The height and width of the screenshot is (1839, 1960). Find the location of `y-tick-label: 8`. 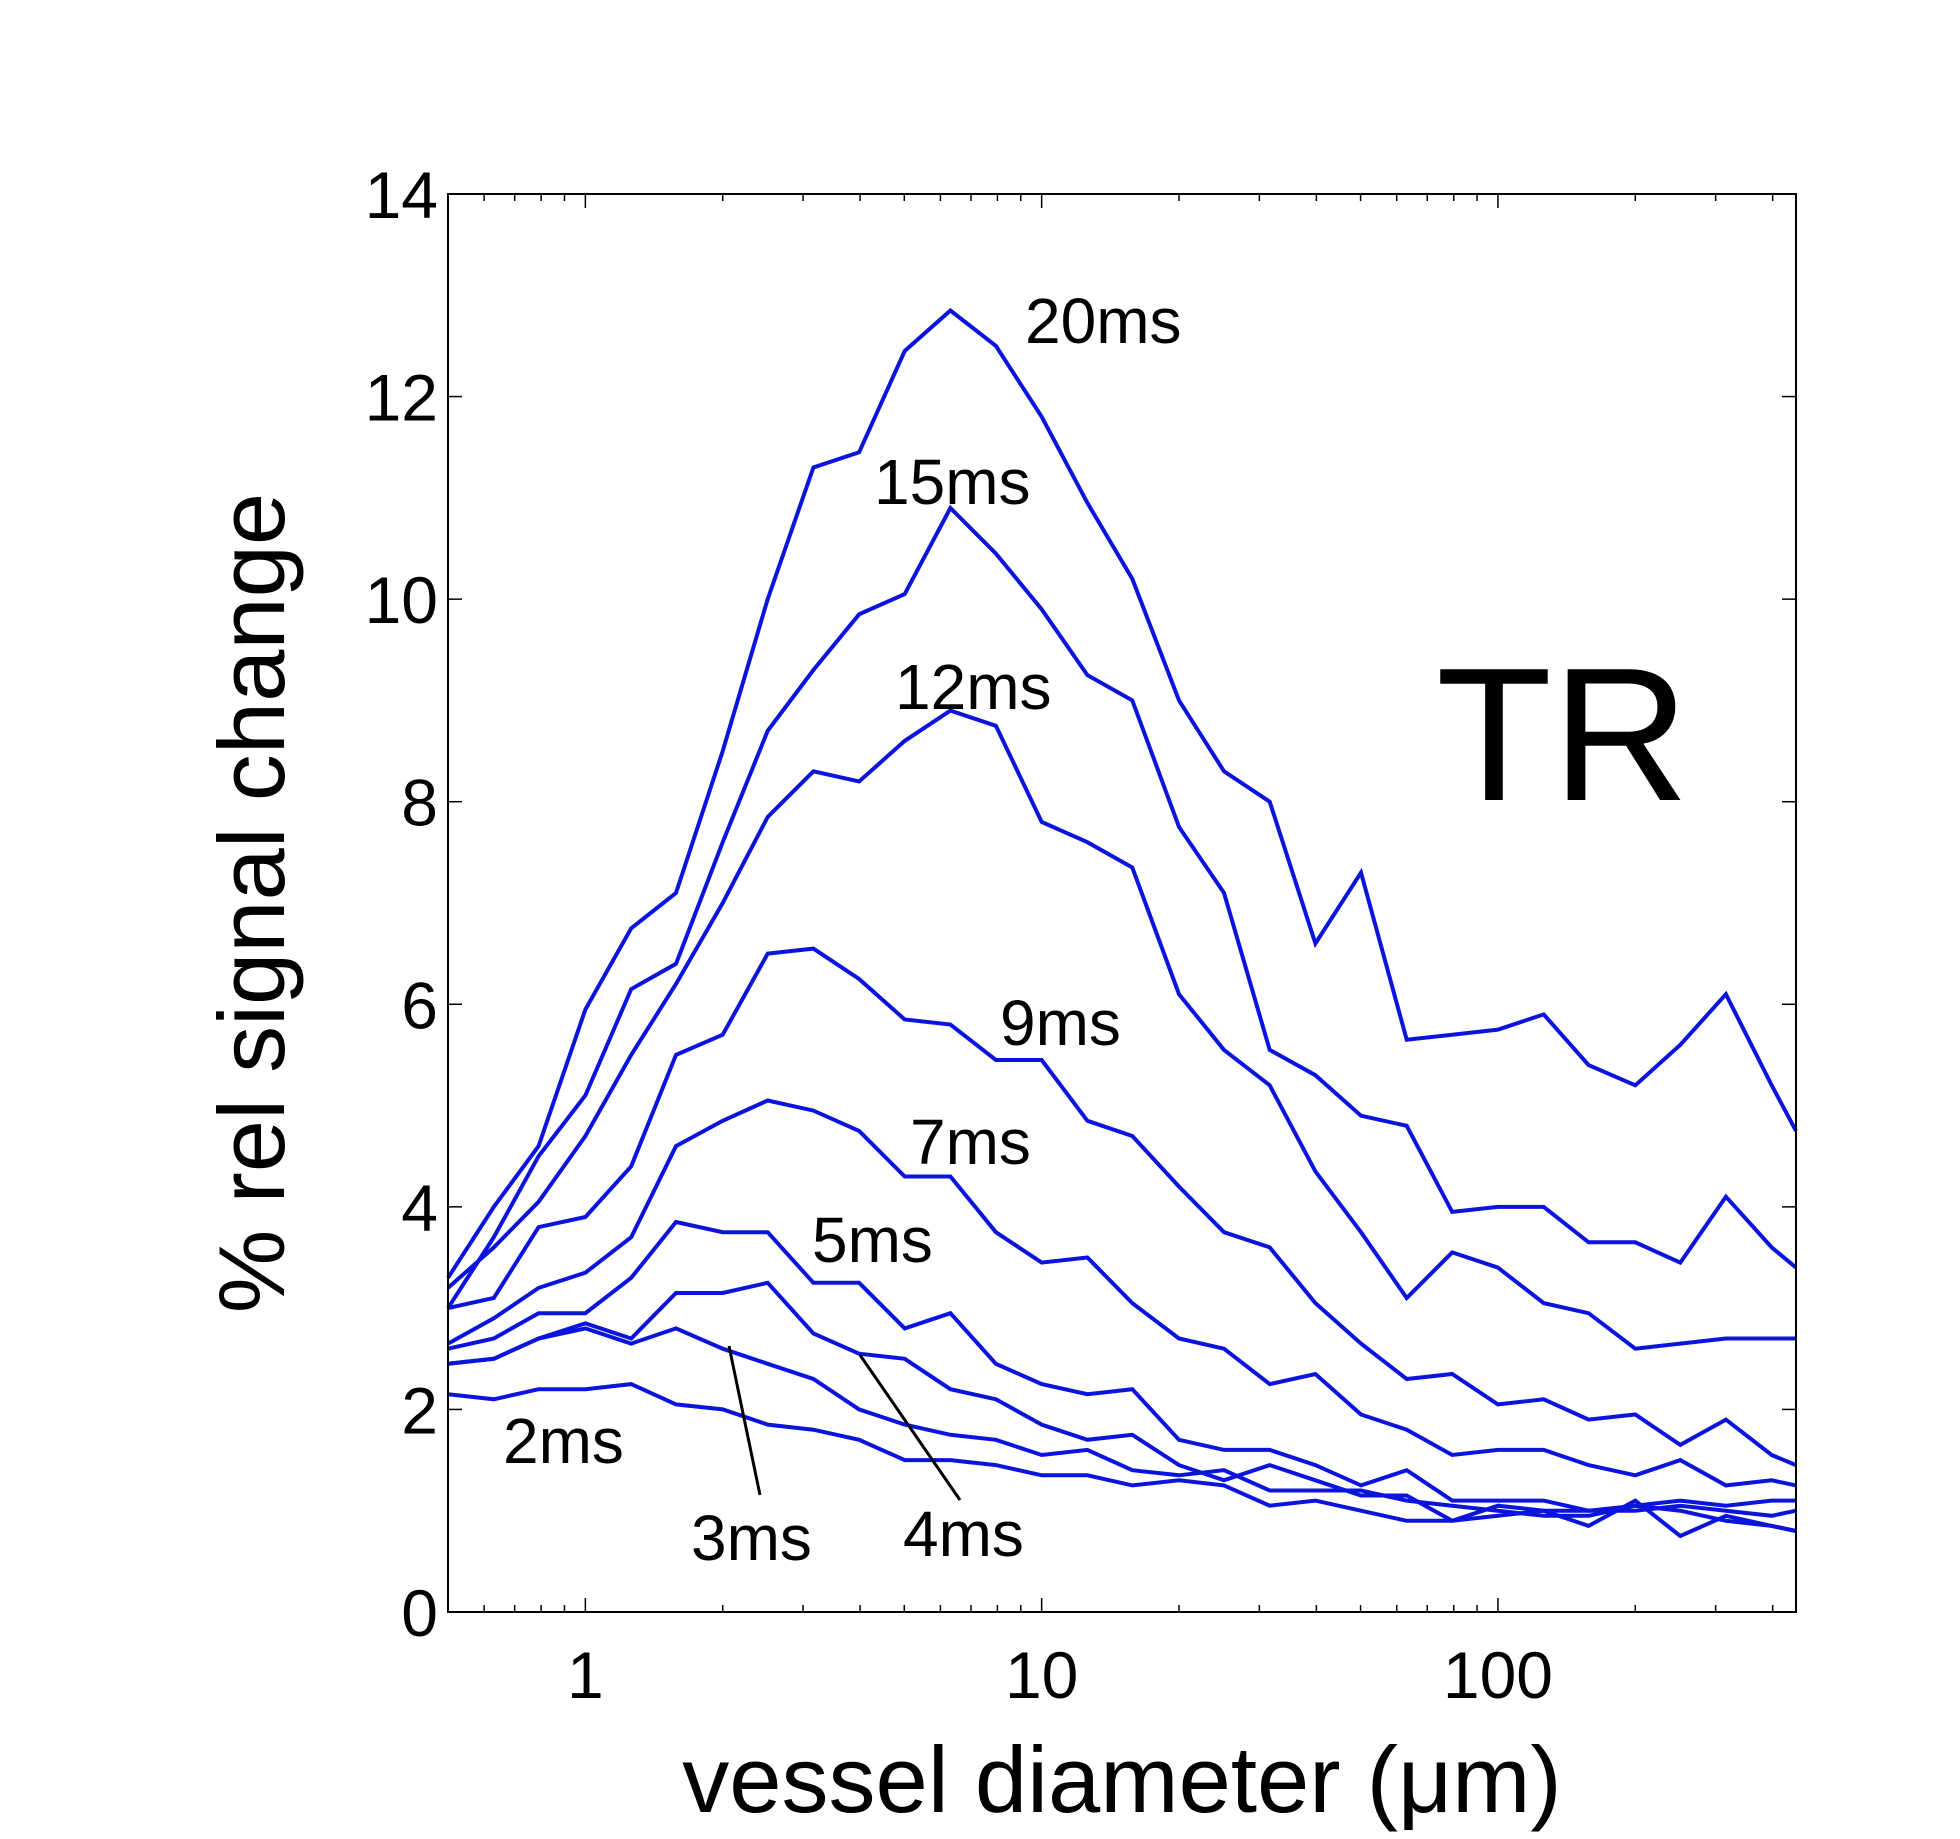

y-tick-label: 8 is located at coordinates (419, 803).